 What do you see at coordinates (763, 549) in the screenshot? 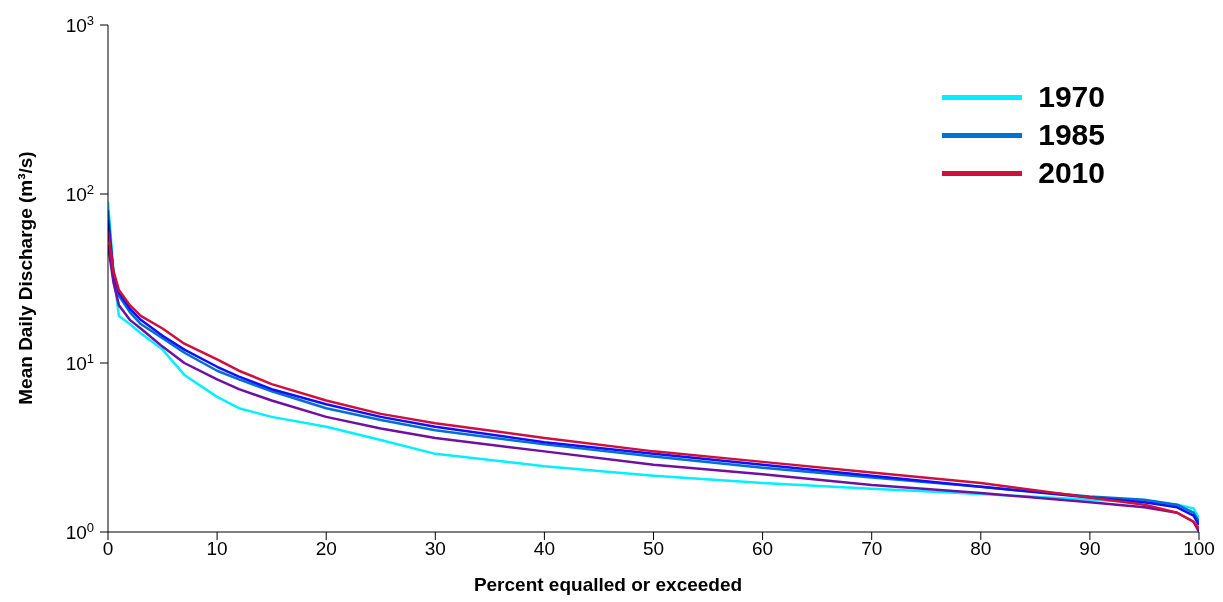
I see `x-tick-label: 60` at bounding box center [763, 549].